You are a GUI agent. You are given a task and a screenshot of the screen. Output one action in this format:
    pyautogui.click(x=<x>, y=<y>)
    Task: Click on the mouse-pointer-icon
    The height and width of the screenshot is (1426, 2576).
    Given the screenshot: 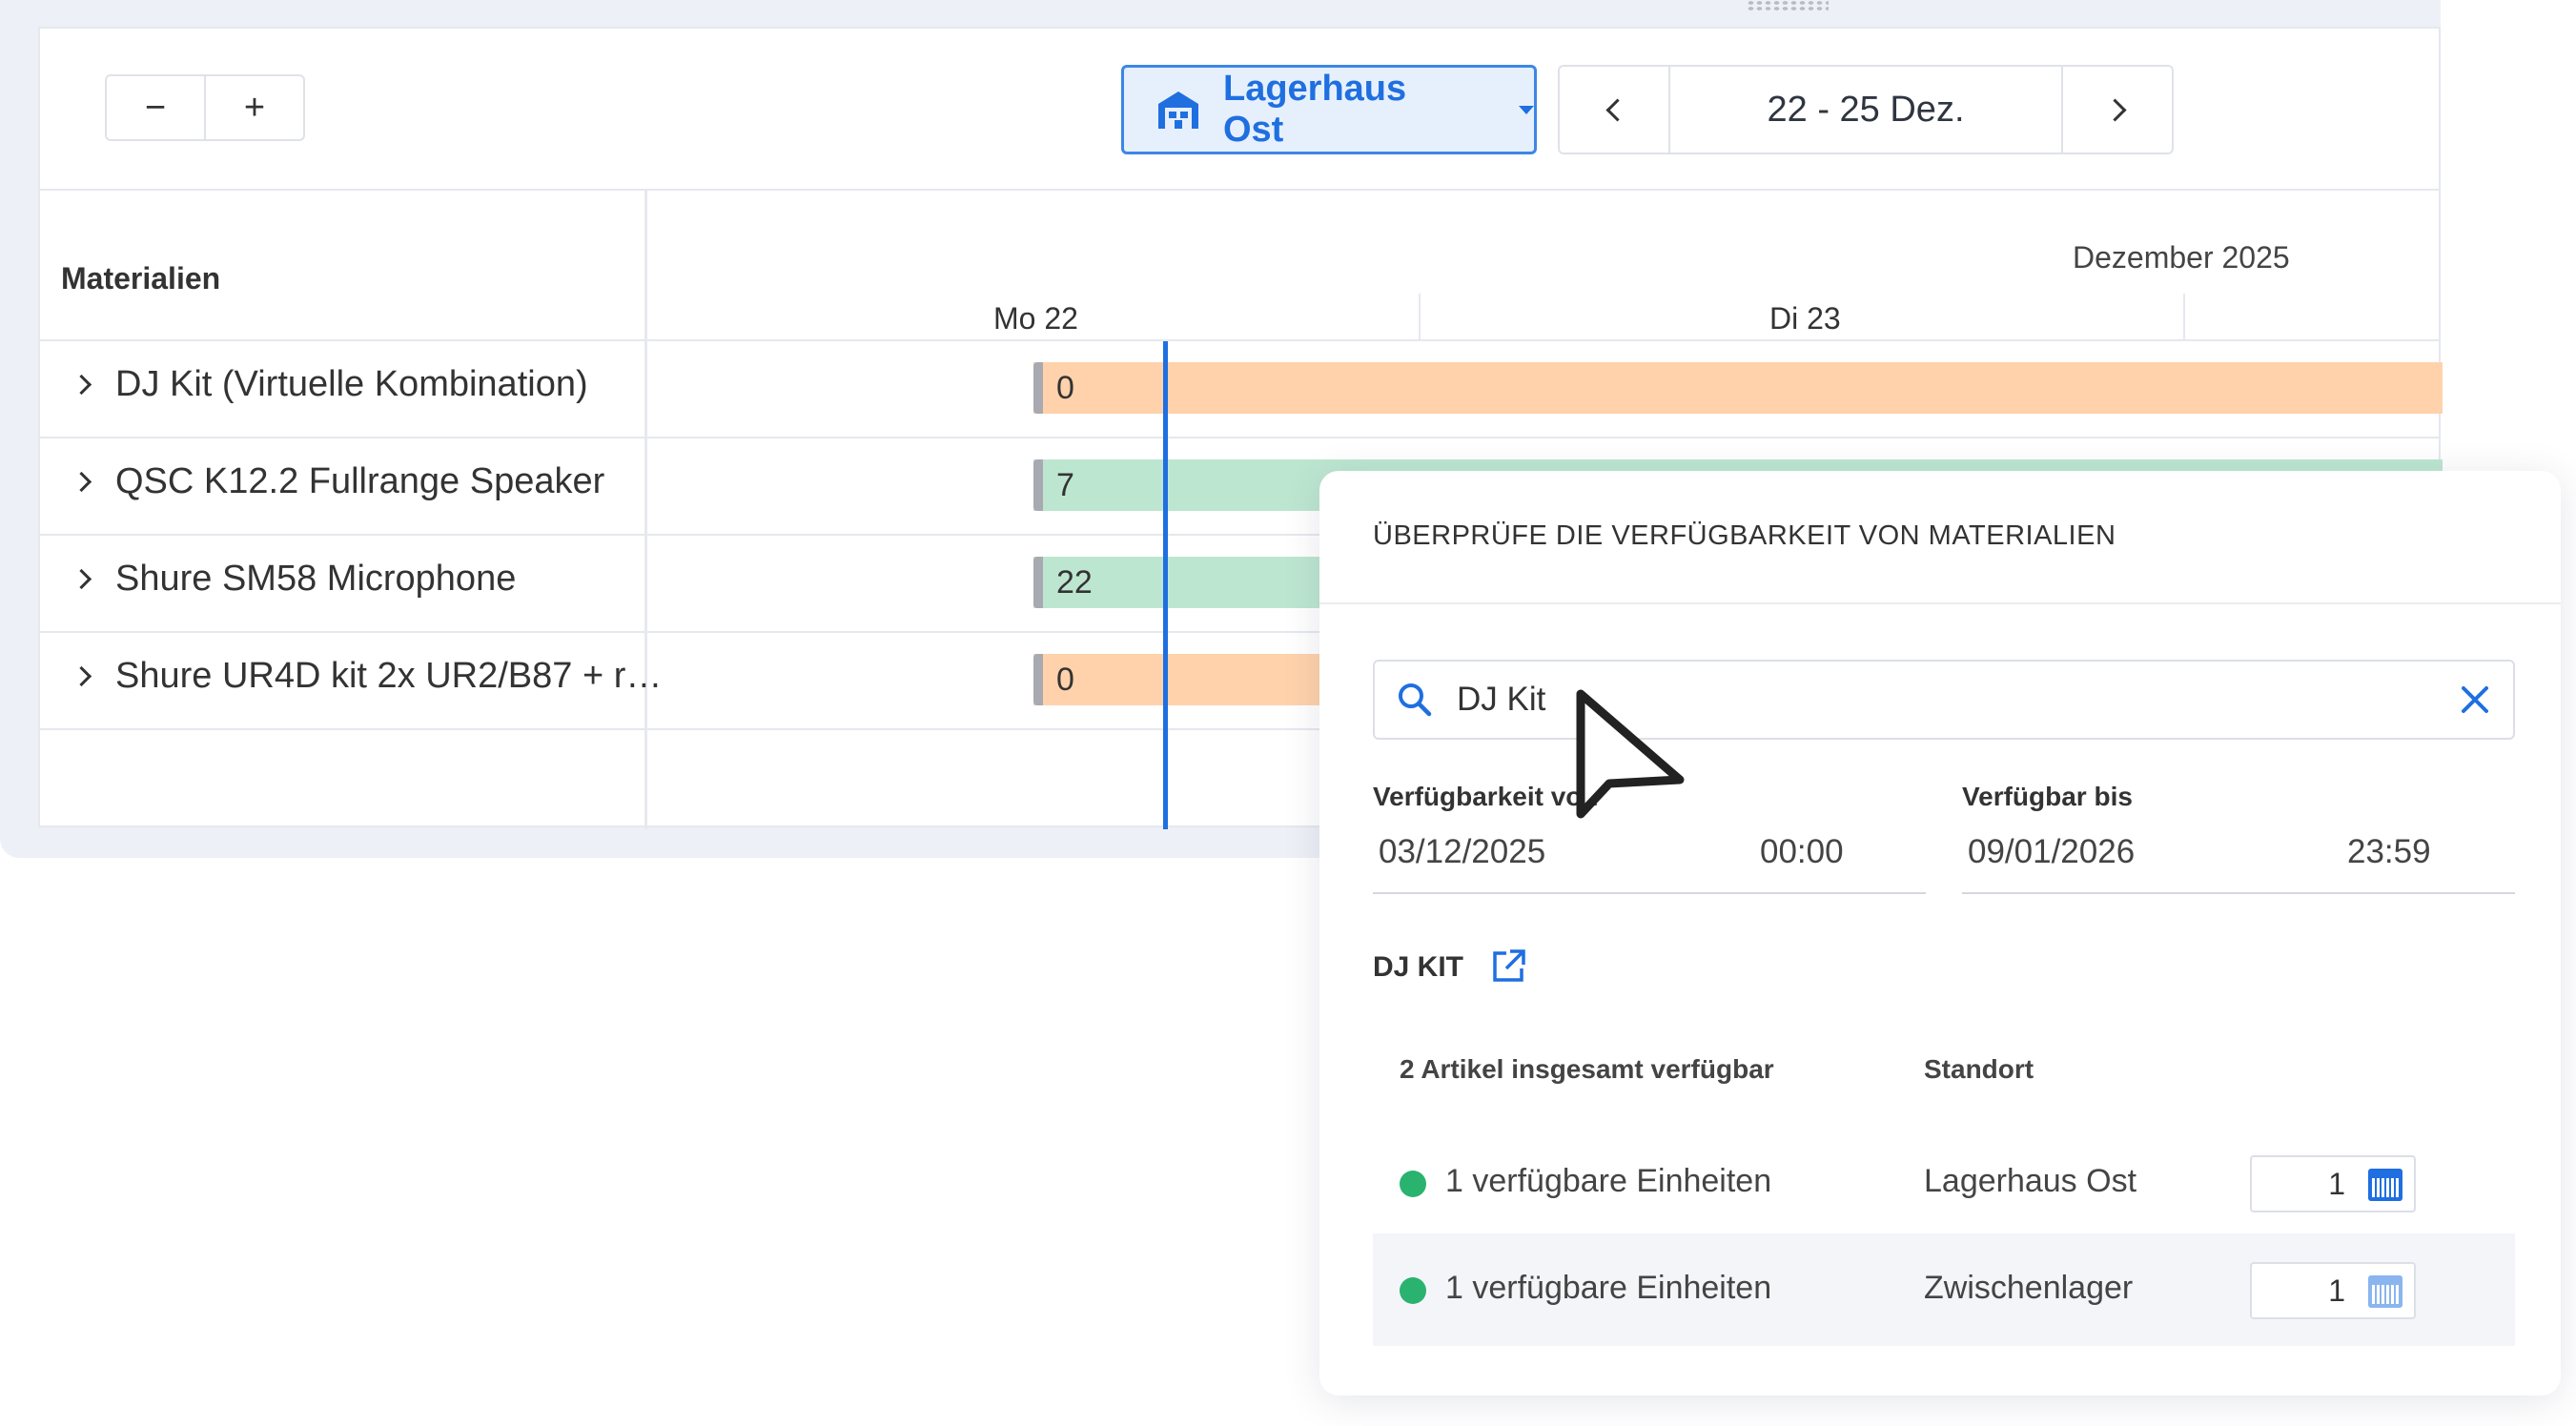 What is the action you would take?
    pyautogui.click(x=1630, y=754)
    